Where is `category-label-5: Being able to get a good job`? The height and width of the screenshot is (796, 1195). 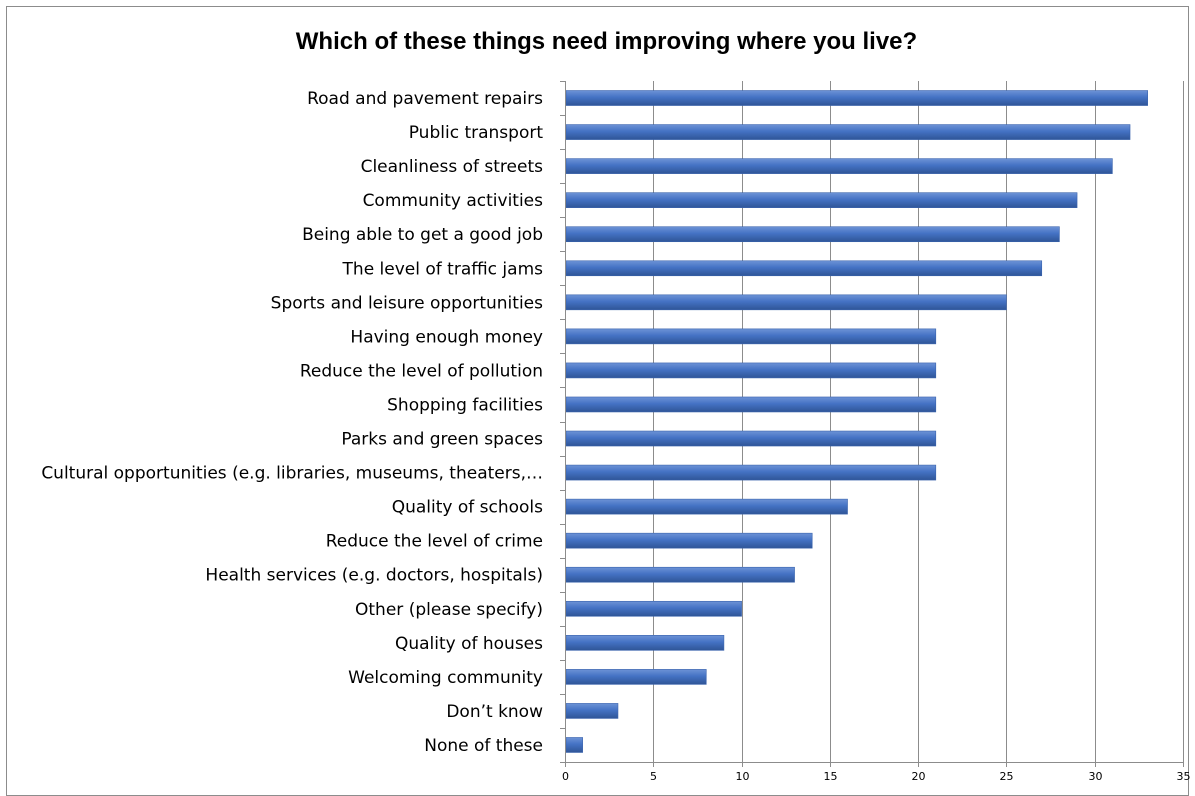 category-label-5: Being able to get a good job is located at coordinates (422, 235).